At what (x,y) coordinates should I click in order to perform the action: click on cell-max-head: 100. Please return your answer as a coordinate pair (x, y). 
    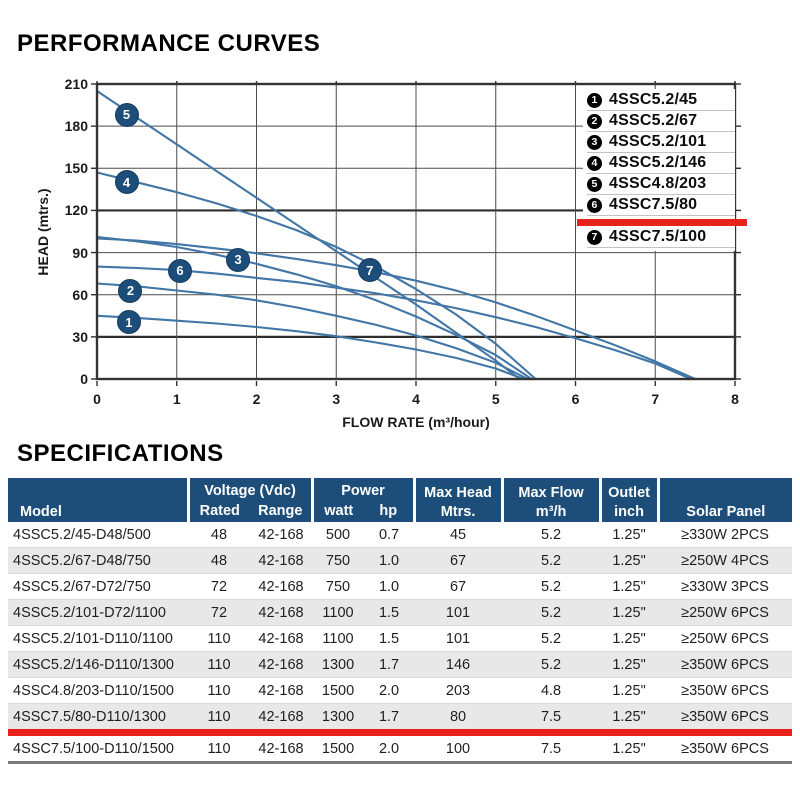
    Looking at the image, I should click on (458, 748).